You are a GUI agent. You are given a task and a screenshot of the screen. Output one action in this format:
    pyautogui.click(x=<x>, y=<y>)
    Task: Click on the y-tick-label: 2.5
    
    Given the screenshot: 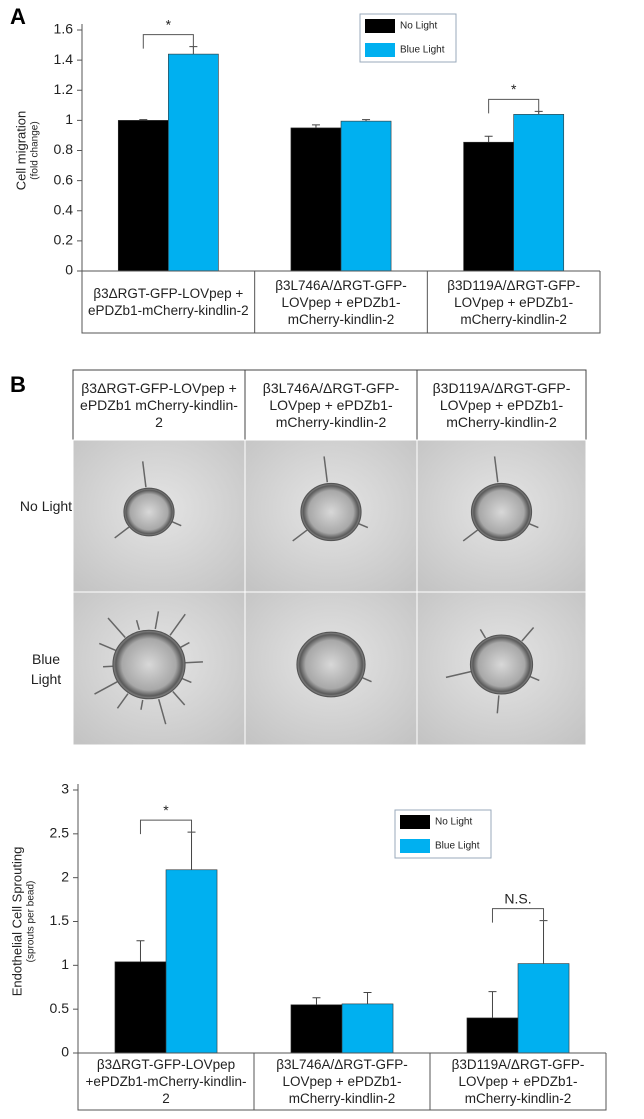 What is the action you would take?
    pyautogui.click(x=60, y=833)
    